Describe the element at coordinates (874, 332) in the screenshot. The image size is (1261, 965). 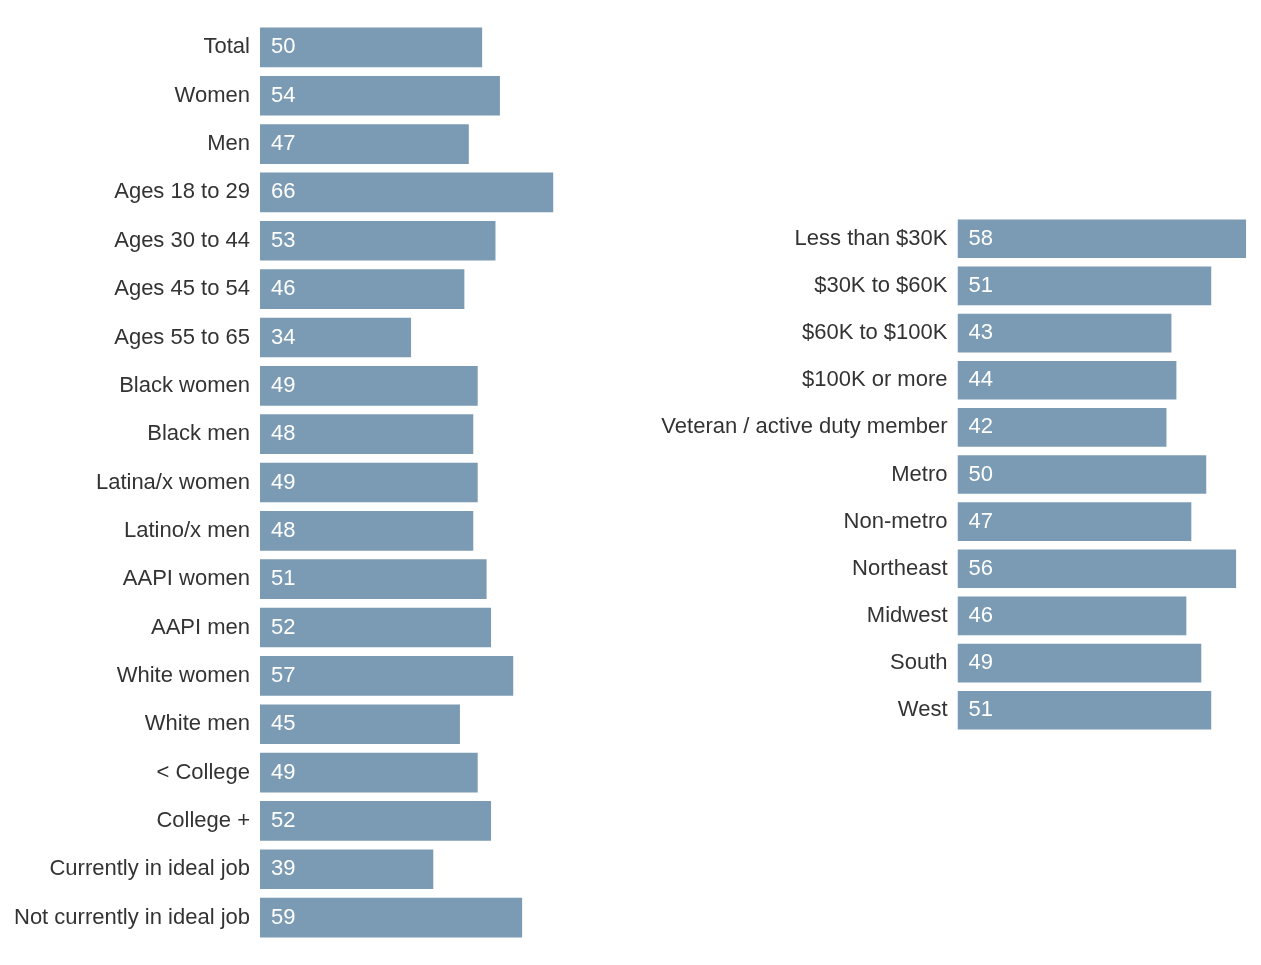
I see `y-tick-label: $60K to $100K` at that location.